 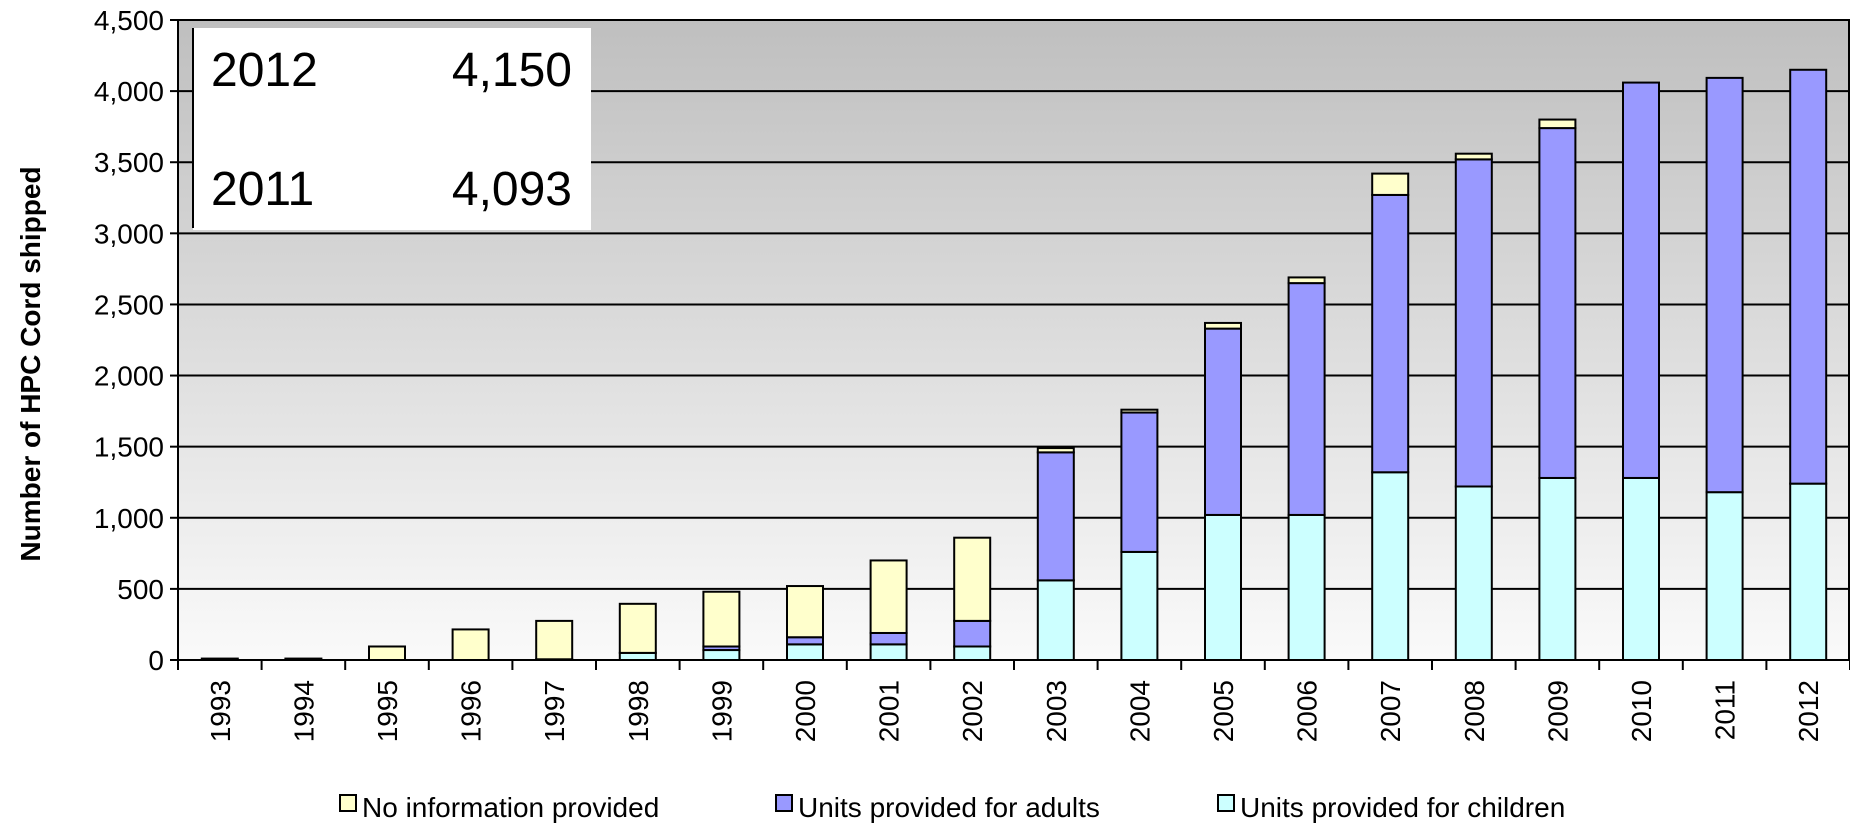 What do you see at coordinates (1056, 711) in the screenshot?
I see `x-tick-label: 2003` at bounding box center [1056, 711].